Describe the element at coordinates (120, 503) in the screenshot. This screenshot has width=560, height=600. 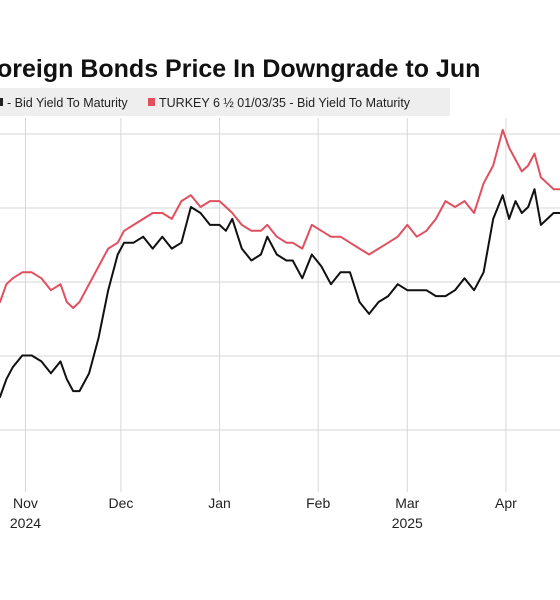
I see `x-tick-label-1: Dec` at that location.